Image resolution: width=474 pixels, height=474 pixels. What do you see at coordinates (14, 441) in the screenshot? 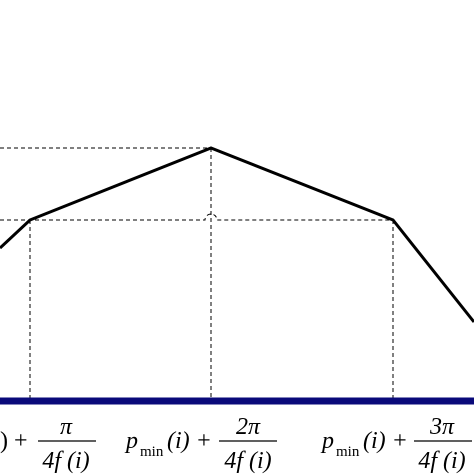
I see `label-prefix: ) +` at bounding box center [14, 441].